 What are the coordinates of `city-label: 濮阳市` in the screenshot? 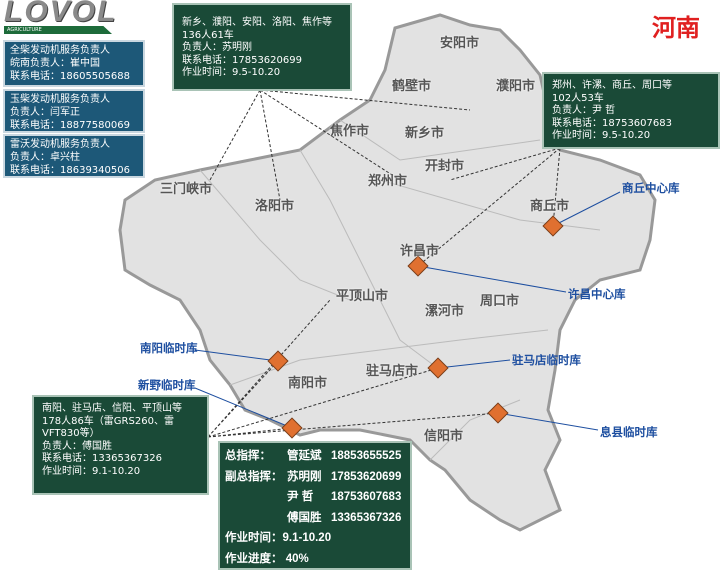 It's located at (516, 86).